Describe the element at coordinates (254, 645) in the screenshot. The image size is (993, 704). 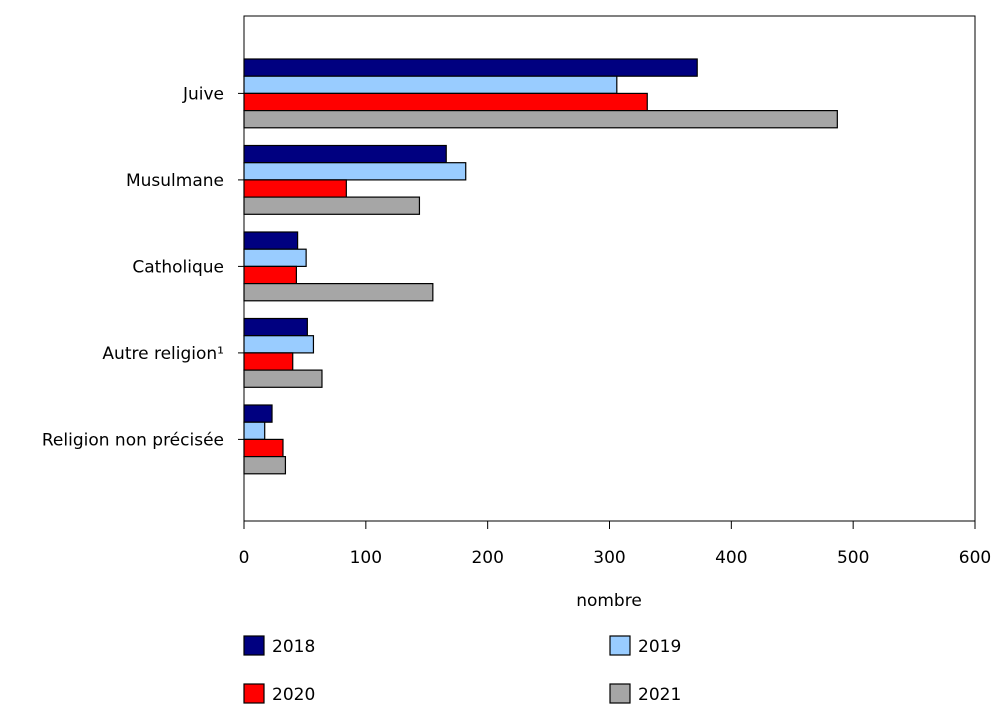
I see `legend-swatch-2018` at that location.